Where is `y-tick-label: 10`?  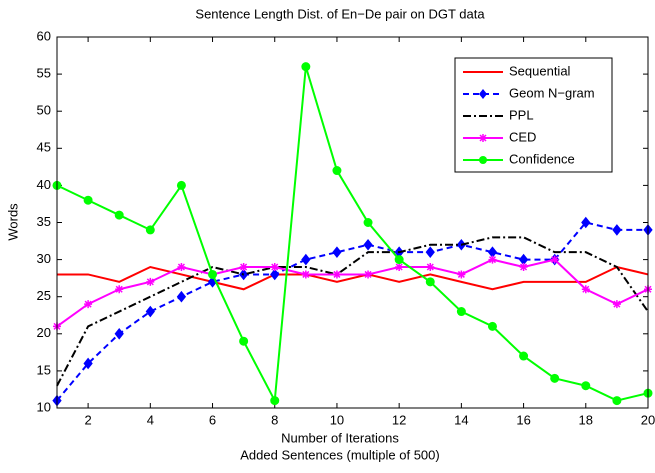 y-tick-label: 10 is located at coordinates (44, 406).